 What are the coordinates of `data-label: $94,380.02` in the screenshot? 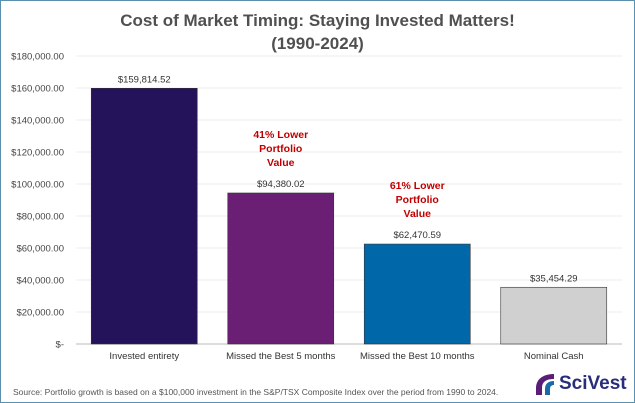 It's located at (281, 184).